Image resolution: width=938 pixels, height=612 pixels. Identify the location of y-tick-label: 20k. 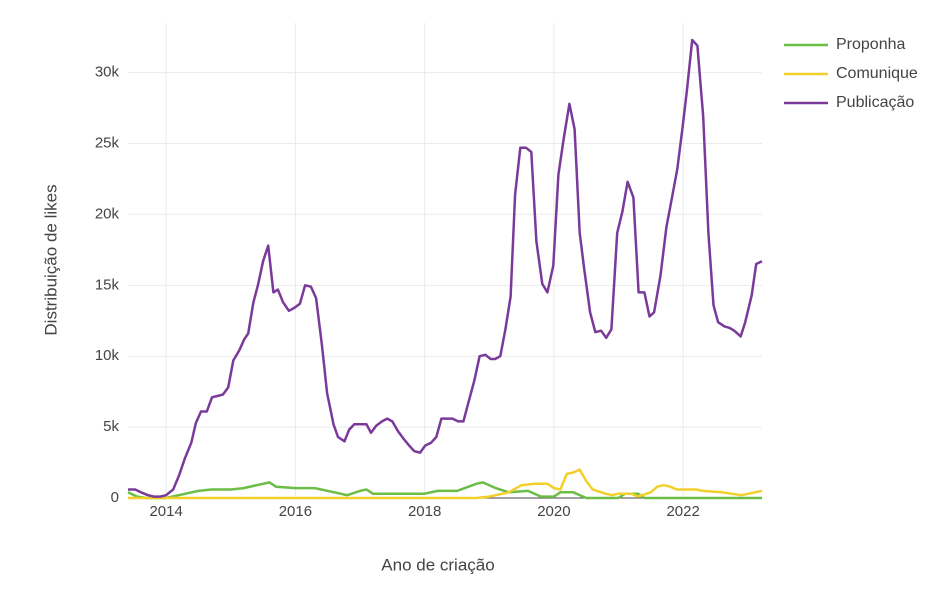
(107, 213).